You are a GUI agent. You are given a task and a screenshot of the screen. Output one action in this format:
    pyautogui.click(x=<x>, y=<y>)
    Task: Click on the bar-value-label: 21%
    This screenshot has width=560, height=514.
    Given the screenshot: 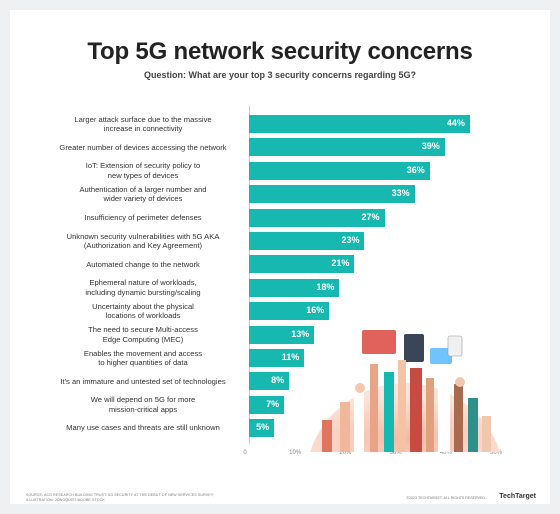 What is the action you would take?
    pyautogui.click(x=340, y=263)
    